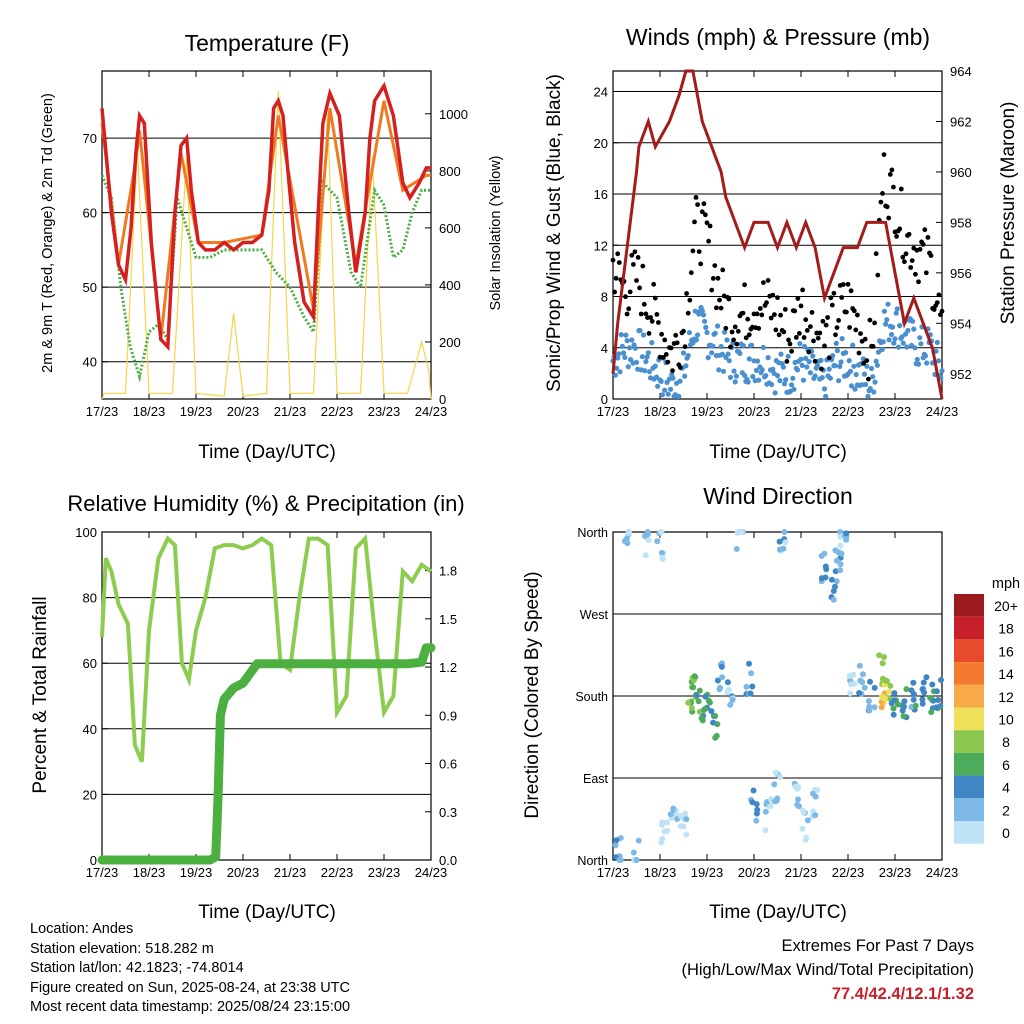  I want to click on x-tick-label: 20/23, so click(754, 411).